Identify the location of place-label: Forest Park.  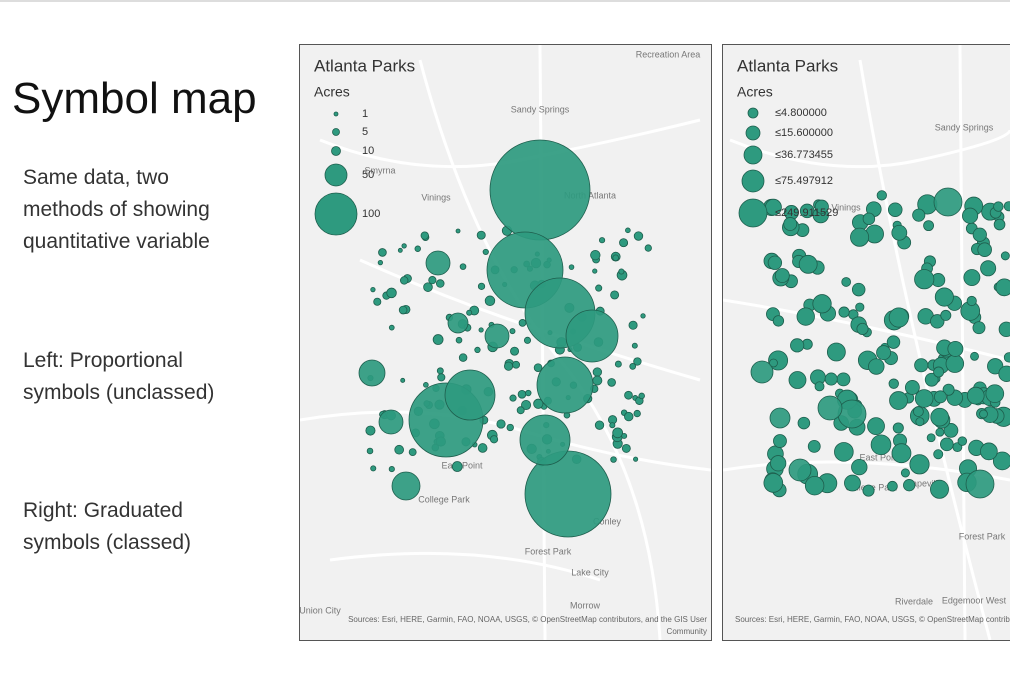
(982, 536).